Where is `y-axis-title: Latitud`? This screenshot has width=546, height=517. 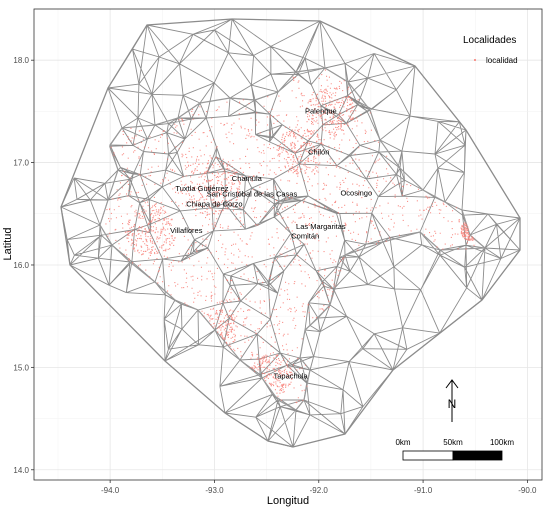
y-axis-title: Latitud is located at coordinates (8, 243).